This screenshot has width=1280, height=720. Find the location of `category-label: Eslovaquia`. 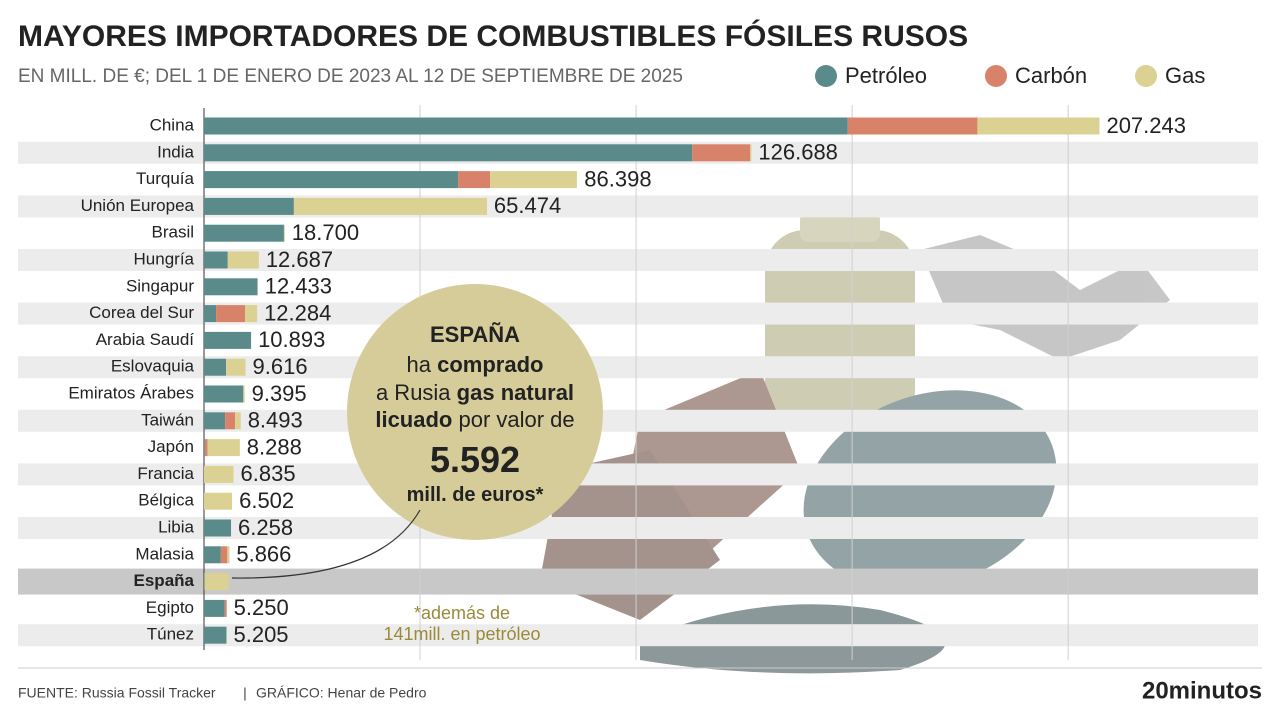

category-label: Eslovaquia is located at coordinates (153, 366).